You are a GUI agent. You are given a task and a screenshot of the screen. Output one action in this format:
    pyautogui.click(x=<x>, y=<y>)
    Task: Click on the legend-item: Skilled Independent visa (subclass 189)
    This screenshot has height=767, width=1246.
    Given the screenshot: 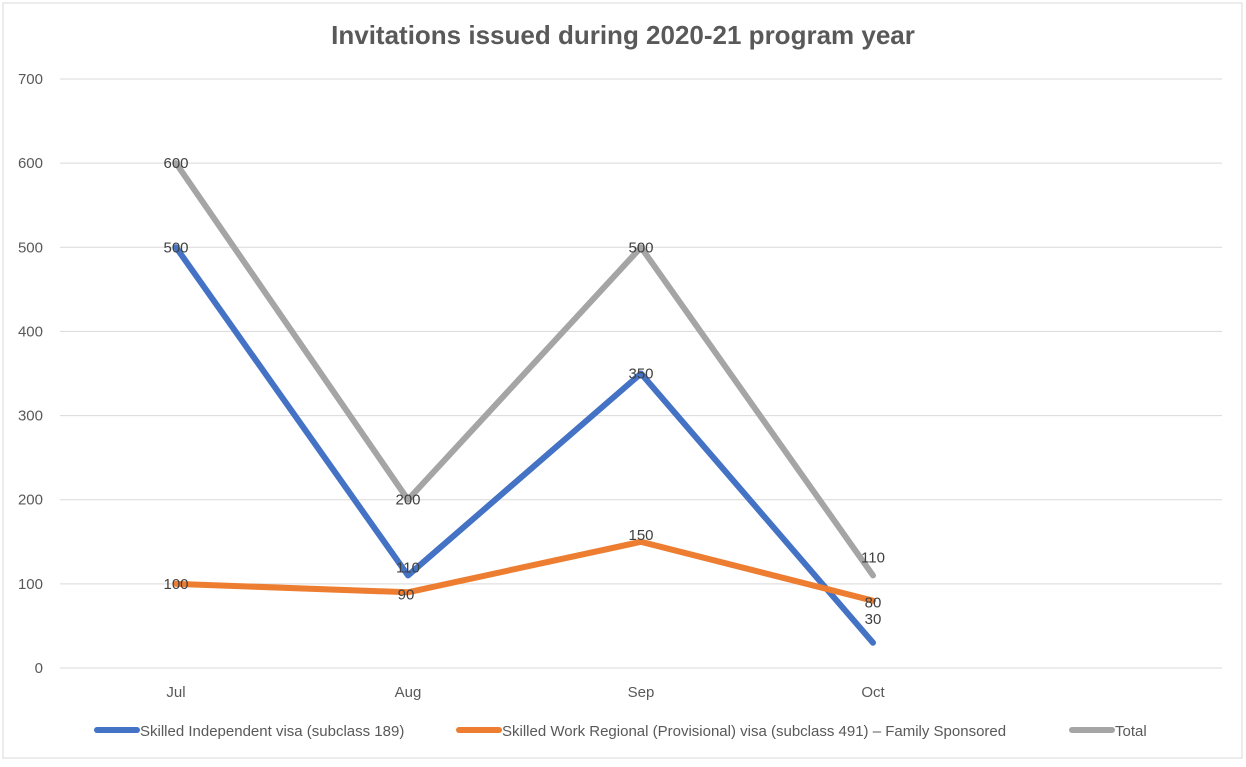 What is the action you would take?
    pyautogui.click(x=249, y=731)
    